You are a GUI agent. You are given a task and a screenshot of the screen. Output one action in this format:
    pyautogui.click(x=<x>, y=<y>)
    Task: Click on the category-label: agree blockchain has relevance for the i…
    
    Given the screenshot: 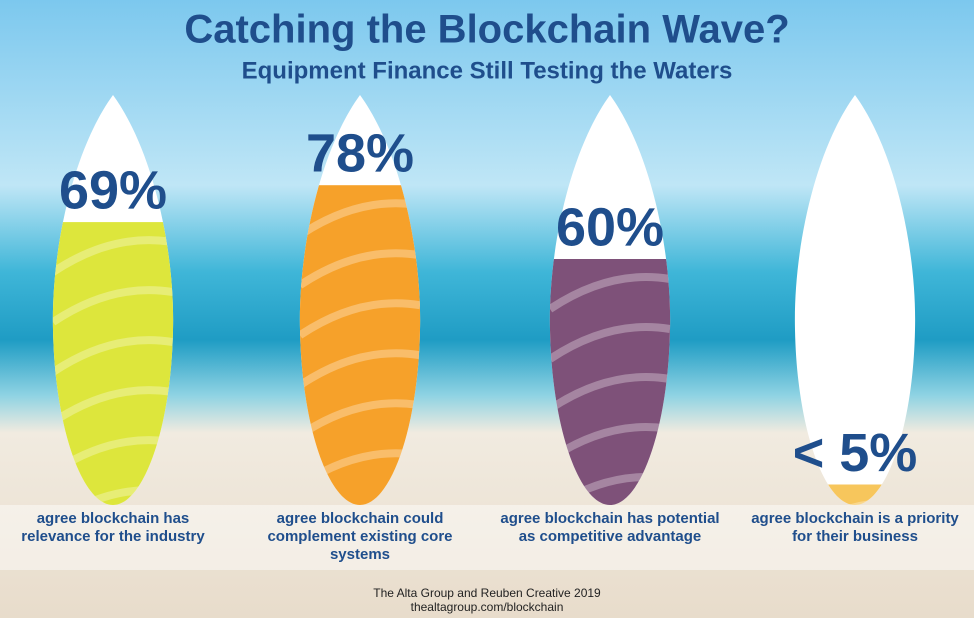 What is the action you would take?
    pyautogui.click(x=113, y=527)
    